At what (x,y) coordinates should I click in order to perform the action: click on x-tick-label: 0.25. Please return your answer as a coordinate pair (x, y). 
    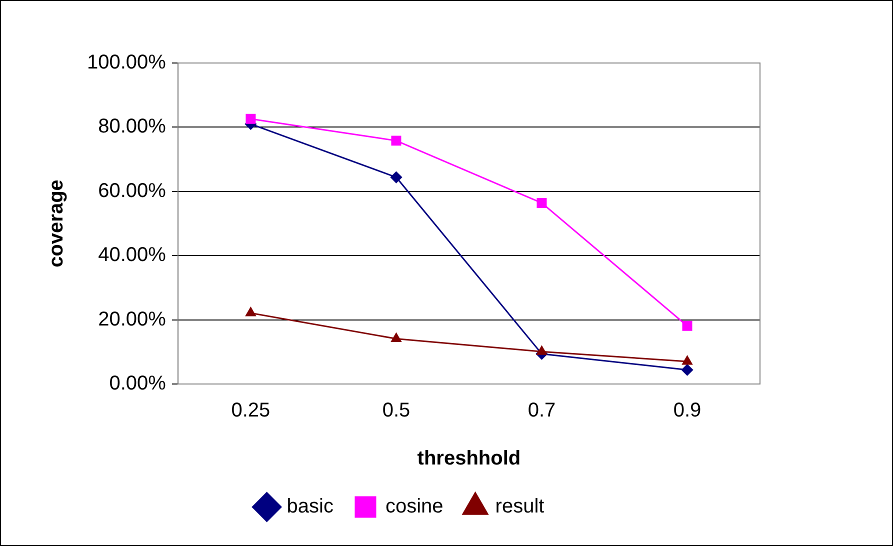
    Looking at the image, I should click on (250, 411).